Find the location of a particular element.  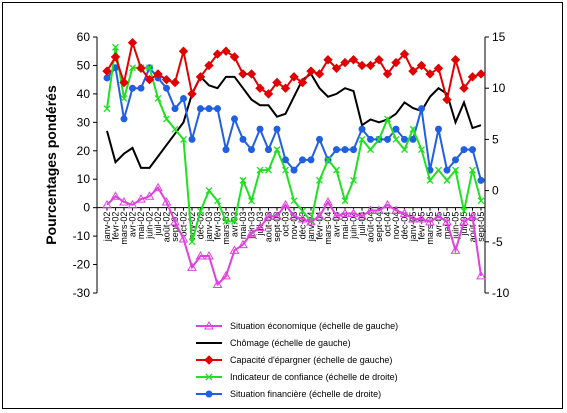

x-tick-label: mars-05 is located at coordinates (430, 228).